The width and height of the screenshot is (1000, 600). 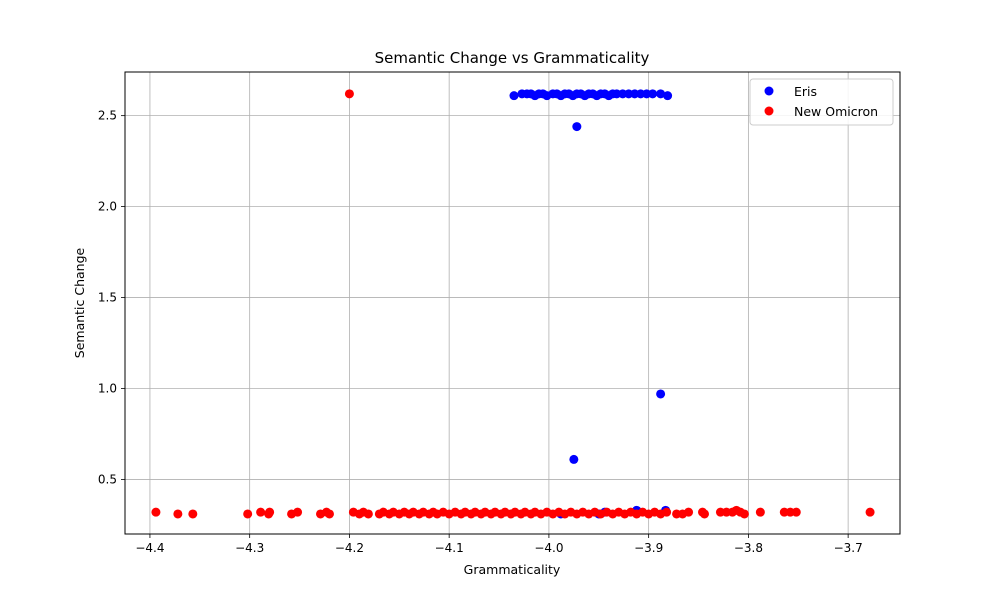 I want to click on legend-label-new-omicron: New Omicron, so click(x=836, y=111).